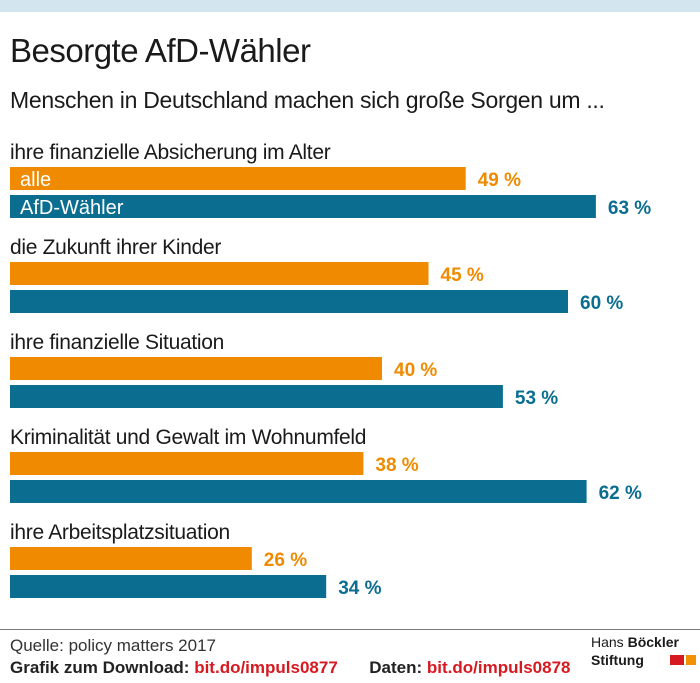 The height and width of the screenshot is (683, 700). What do you see at coordinates (601, 303) in the screenshot?
I see `data-label: 60 %` at bounding box center [601, 303].